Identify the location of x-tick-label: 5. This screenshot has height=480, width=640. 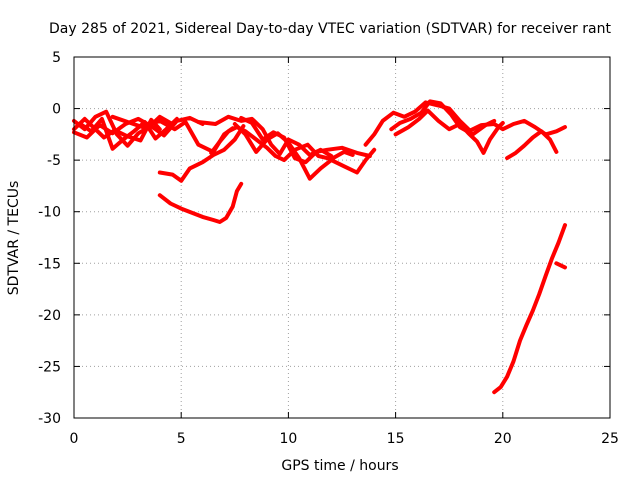
(181, 439).